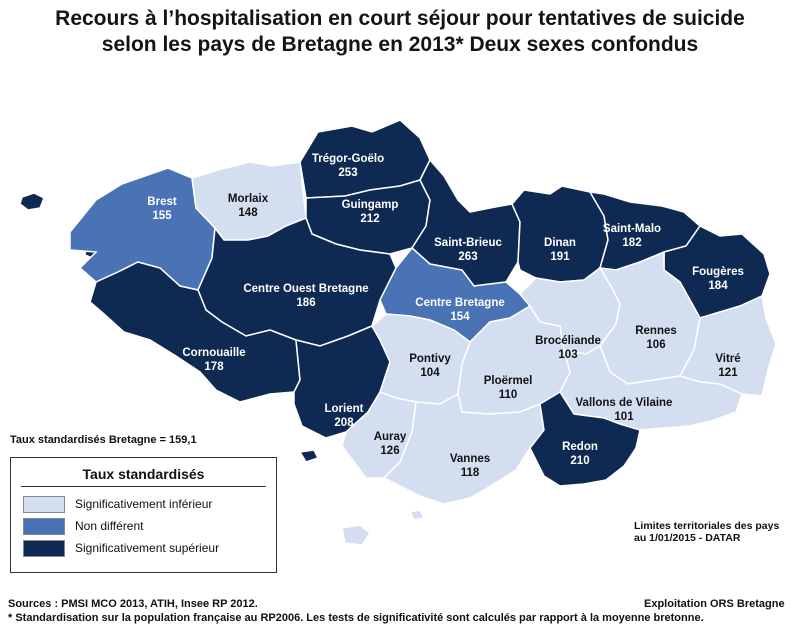 This screenshot has width=800, height=634. Describe the element at coordinates (370, 205) in the screenshot. I see `label-name: Guingamp` at that location.